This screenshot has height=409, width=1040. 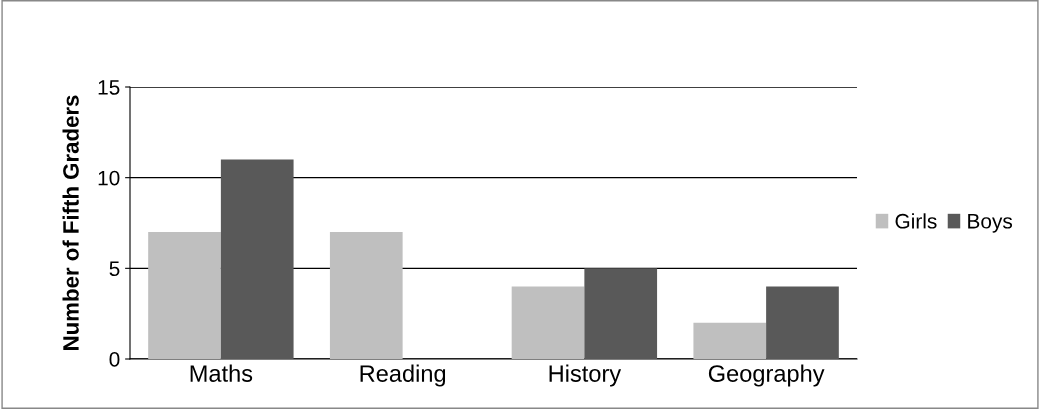 What do you see at coordinates (114, 269) in the screenshot?
I see `y-tick-label: 5` at bounding box center [114, 269].